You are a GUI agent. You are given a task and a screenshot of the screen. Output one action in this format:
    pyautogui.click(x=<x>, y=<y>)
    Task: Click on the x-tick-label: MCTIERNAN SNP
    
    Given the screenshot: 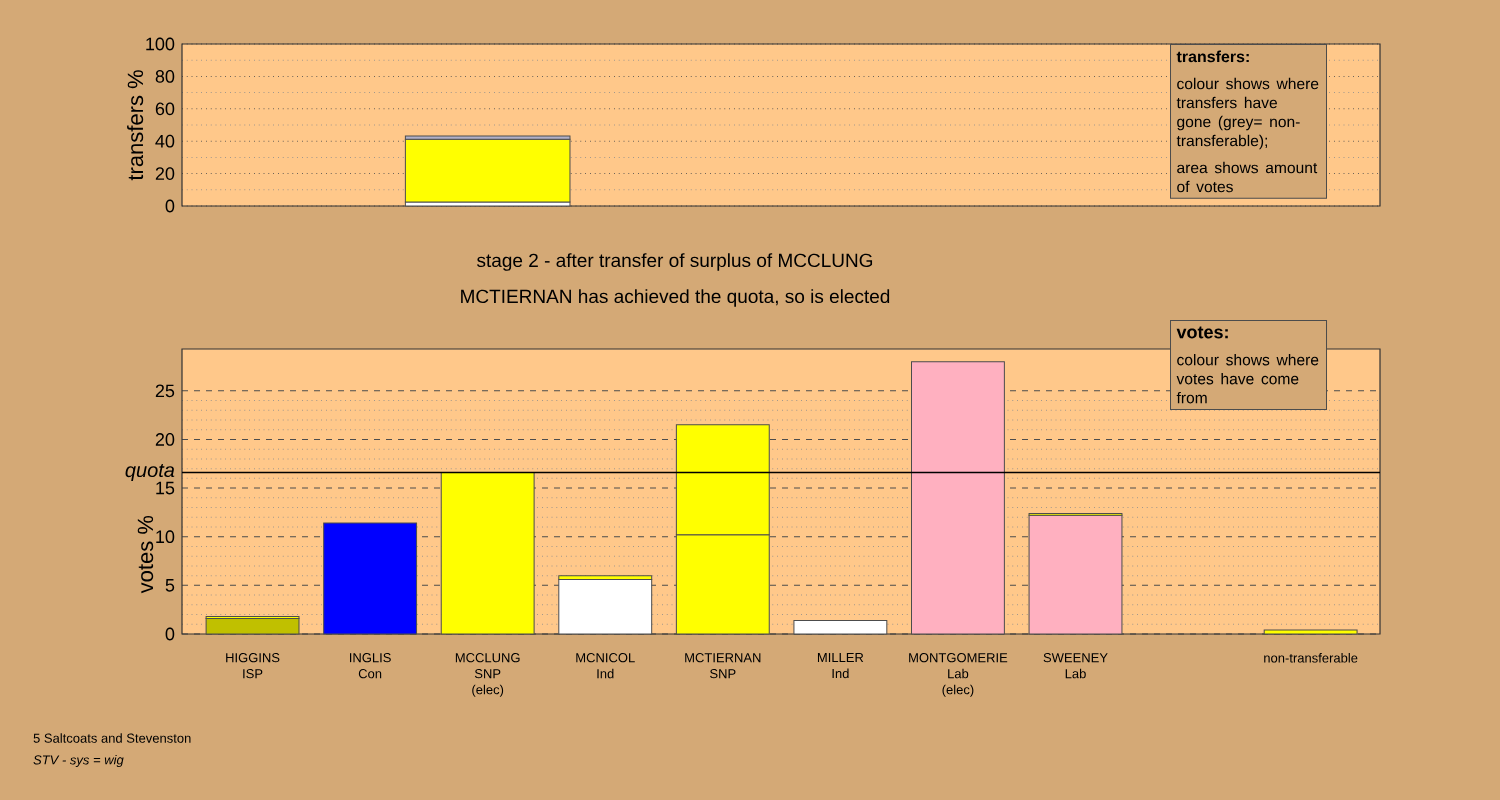 What is the action you would take?
    pyautogui.click(x=723, y=666)
    